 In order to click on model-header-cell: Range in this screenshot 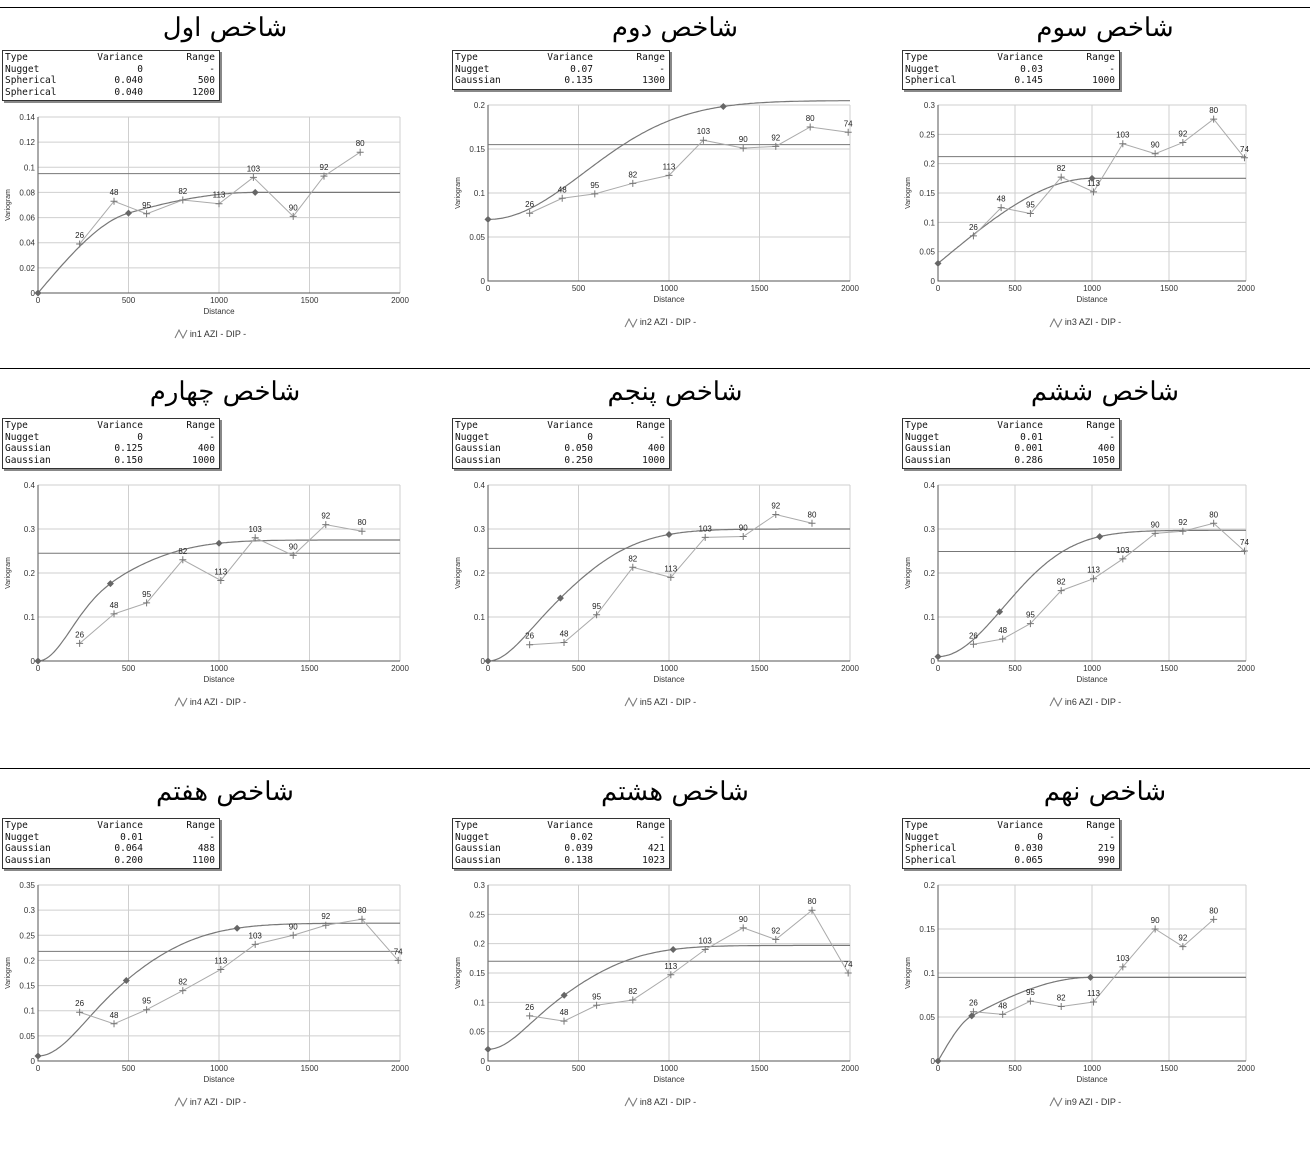, I will do `click(650, 425)`.